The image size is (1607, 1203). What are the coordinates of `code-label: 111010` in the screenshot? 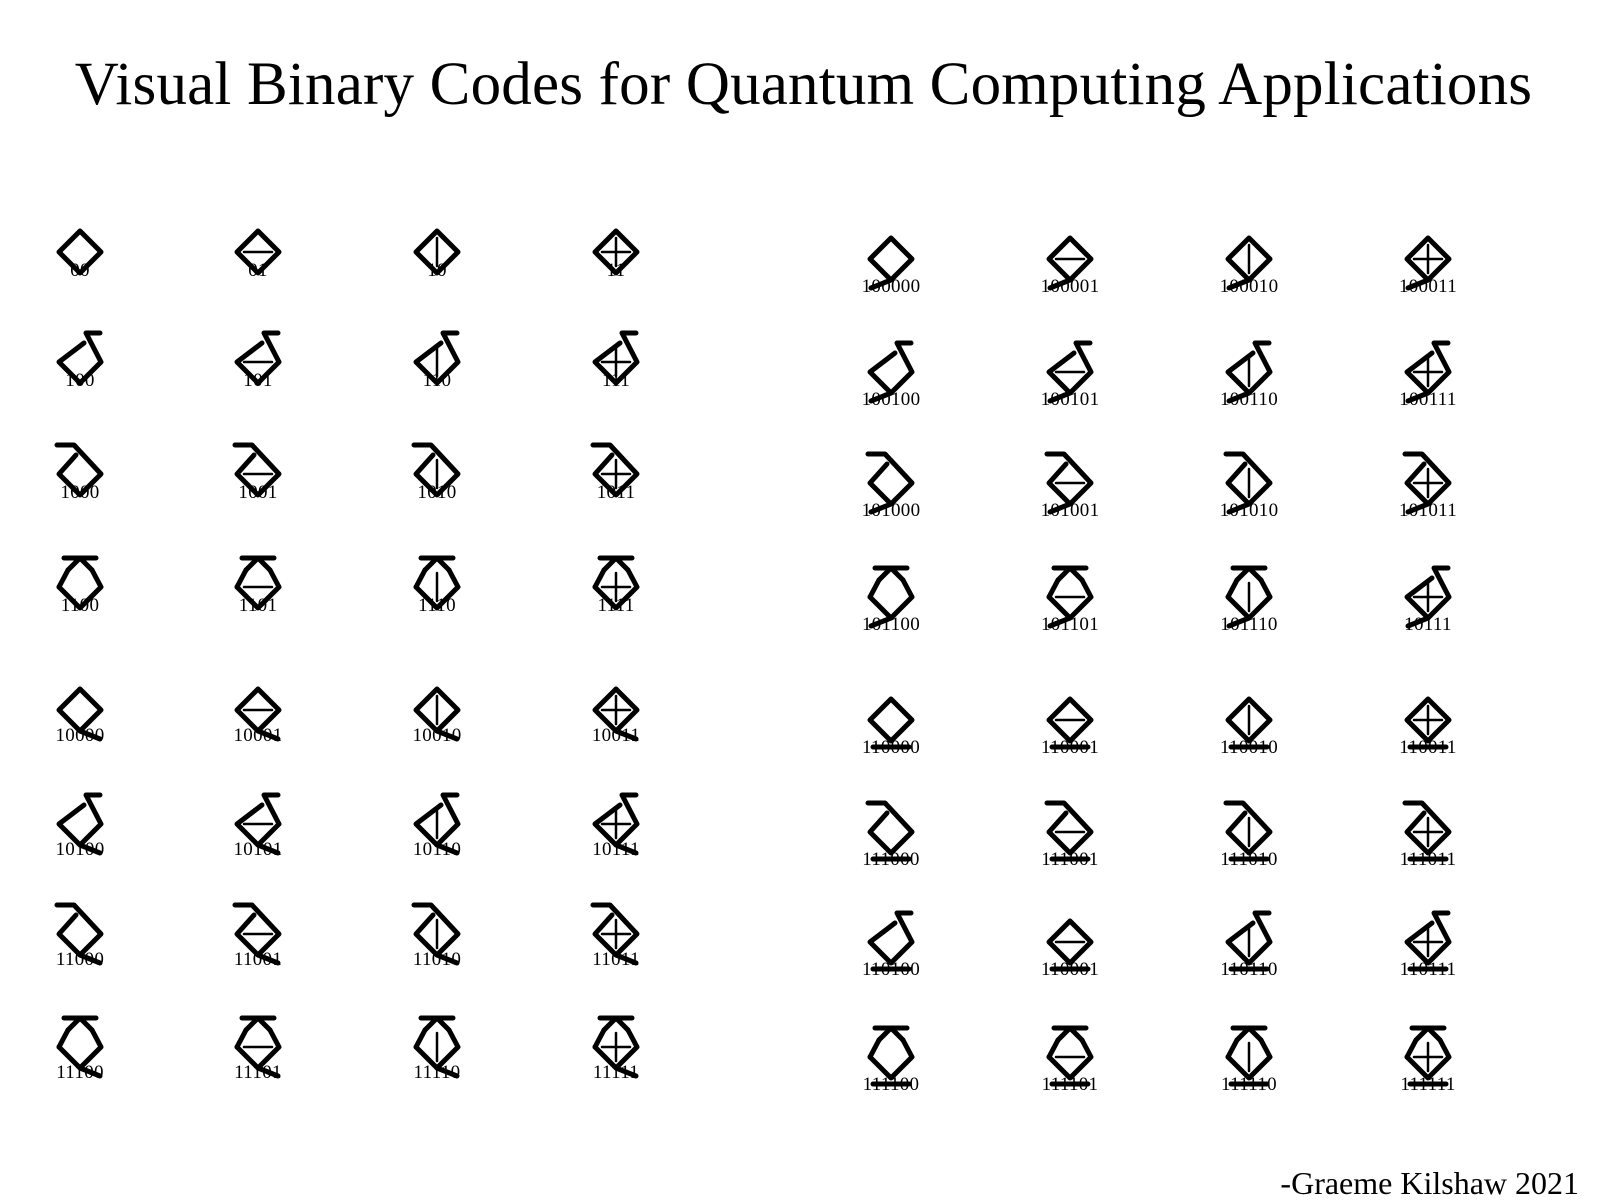 It's located at (1249, 859).